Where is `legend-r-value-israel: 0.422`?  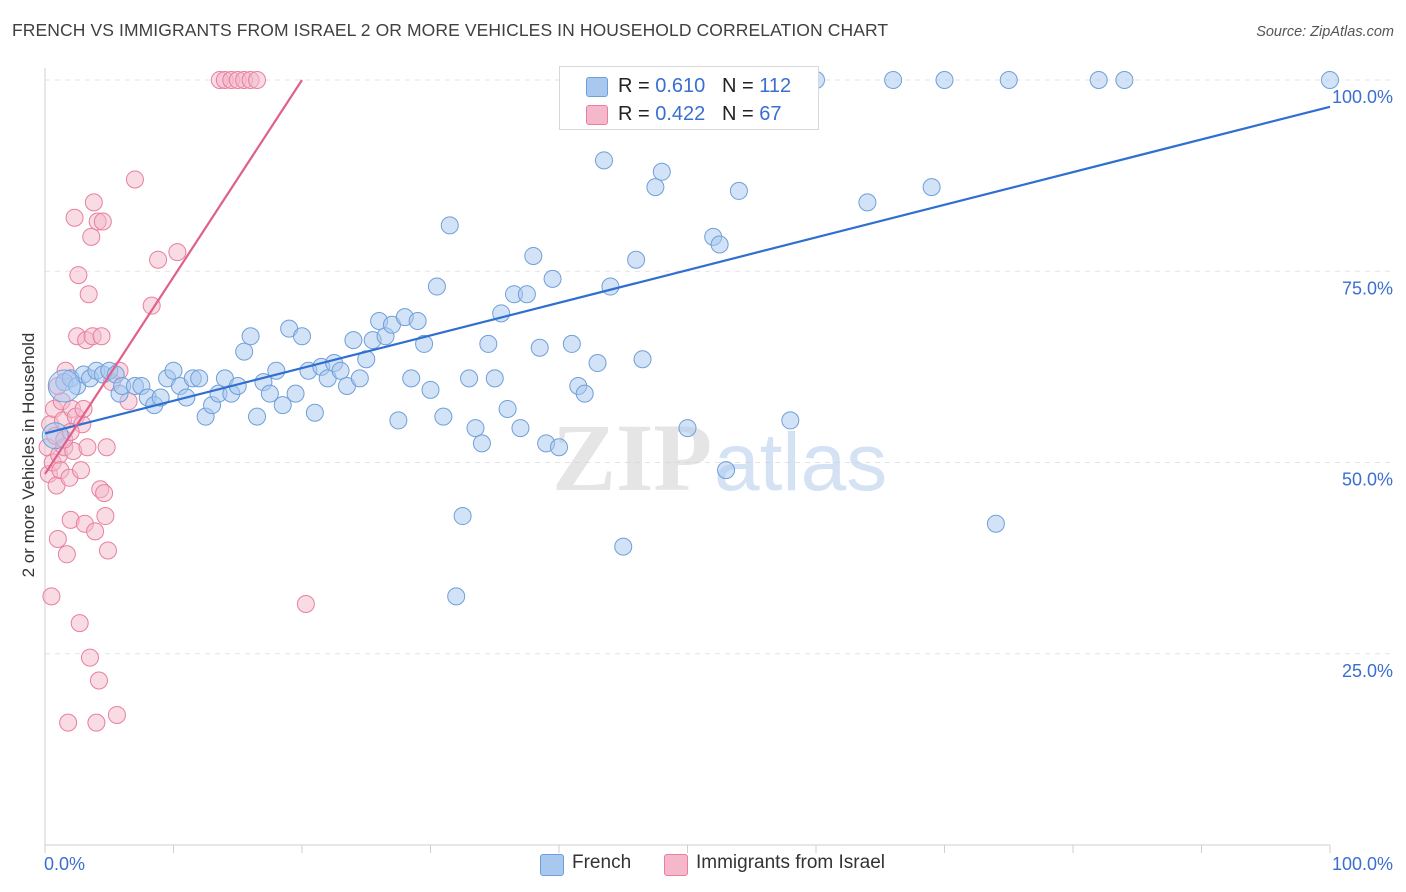 legend-r-value-israel: 0.422 is located at coordinates (680, 114).